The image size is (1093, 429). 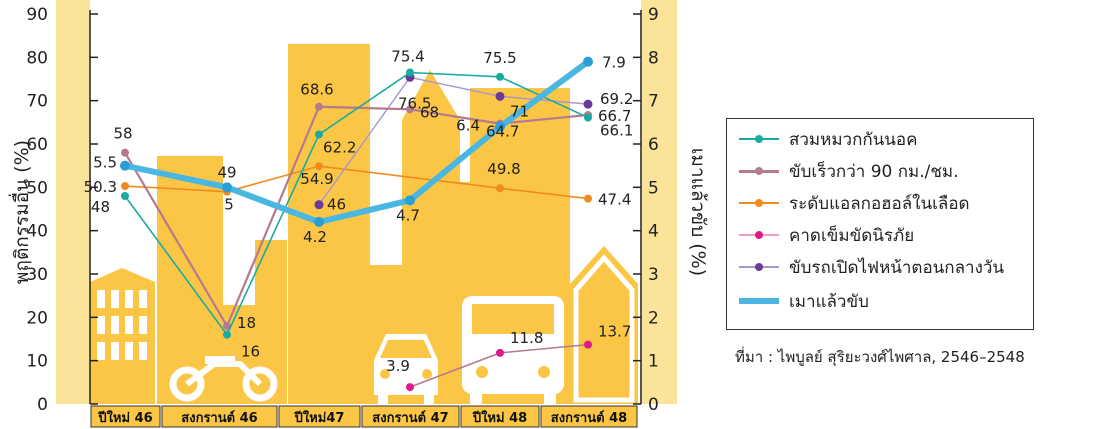 I want to click on right-axis-ticks: 0 1 2 3 4 5 6 7 8 9, so click(x=646, y=210).